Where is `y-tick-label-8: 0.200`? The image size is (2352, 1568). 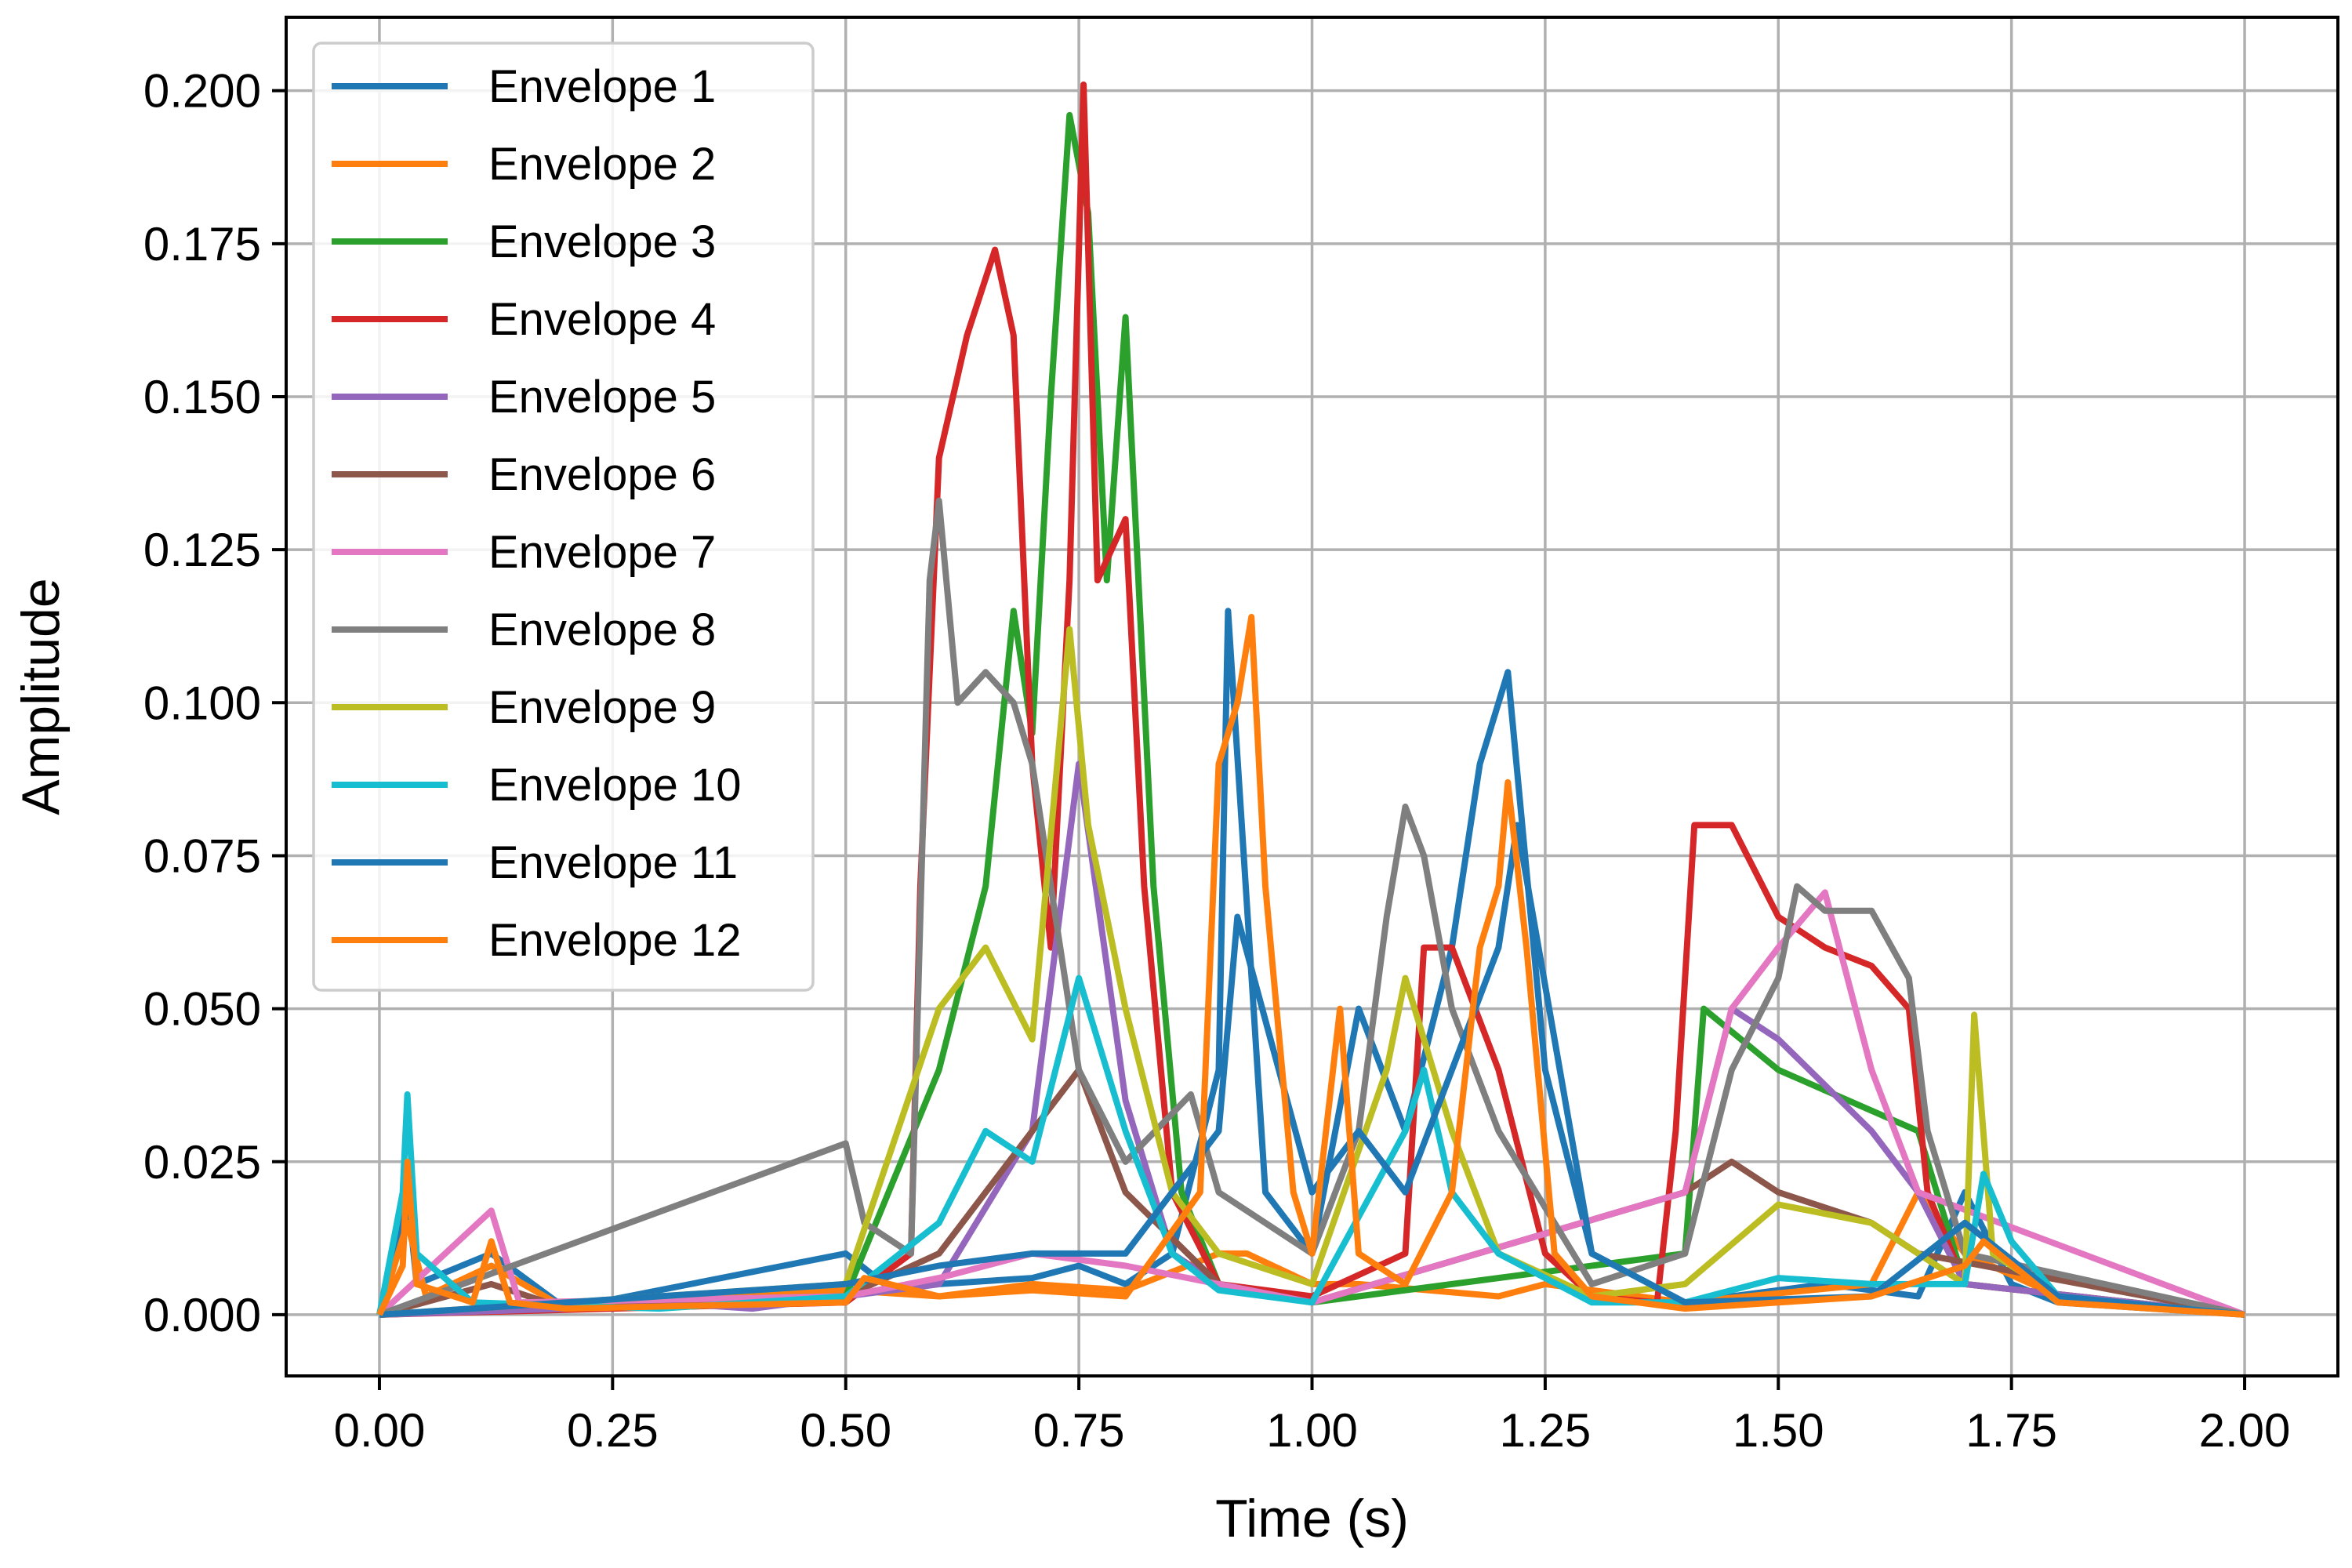 y-tick-label-8: 0.200 is located at coordinates (202, 91).